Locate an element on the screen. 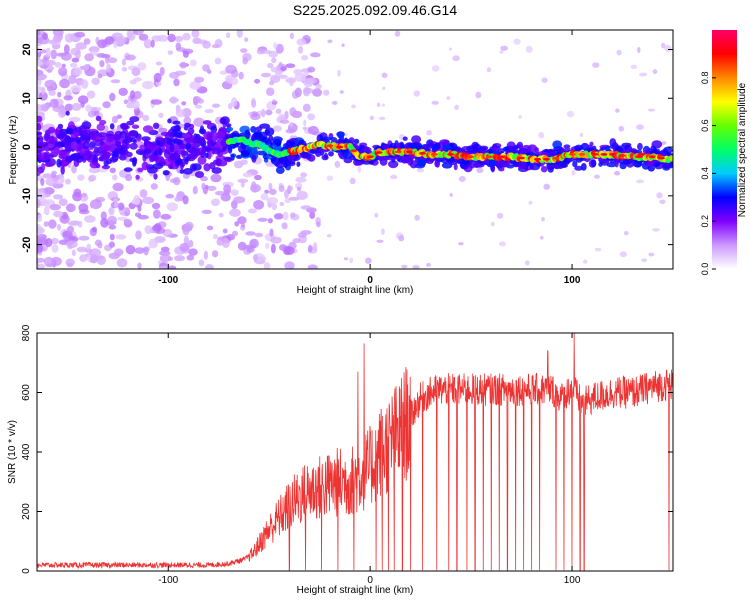 The width and height of the screenshot is (750, 600). snr-ylabel: SNR (10 * v/v) is located at coordinates (12, 452).